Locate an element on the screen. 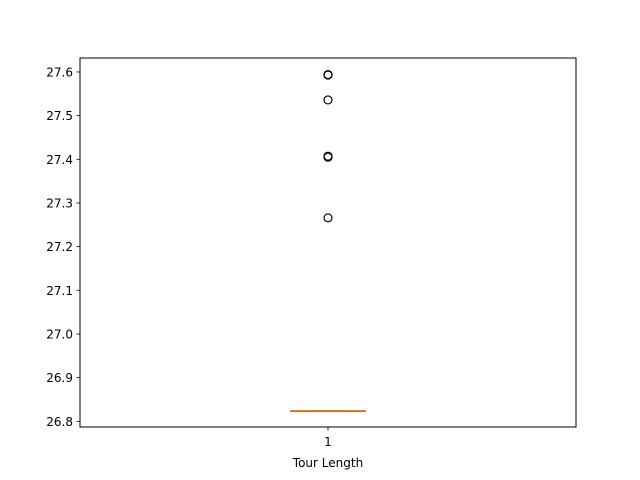 This screenshot has width=640, height=480. box-plot is located at coordinates (328, 411).